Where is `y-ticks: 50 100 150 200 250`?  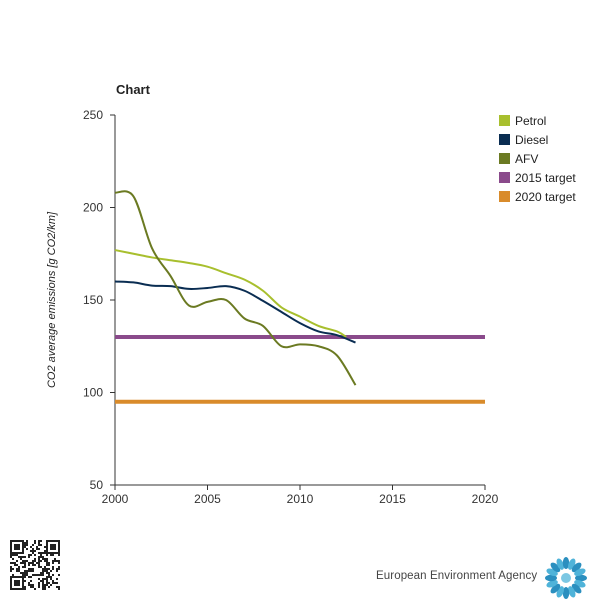 y-ticks: 50 100 150 200 250 is located at coordinates (99, 300).